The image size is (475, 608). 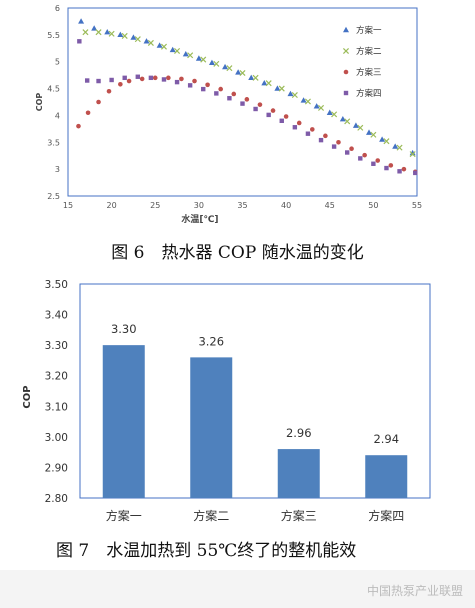 I want to click on figure-6-caption: 图 6 热水器 COP 随水温的变化, so click(x=237, y=253).